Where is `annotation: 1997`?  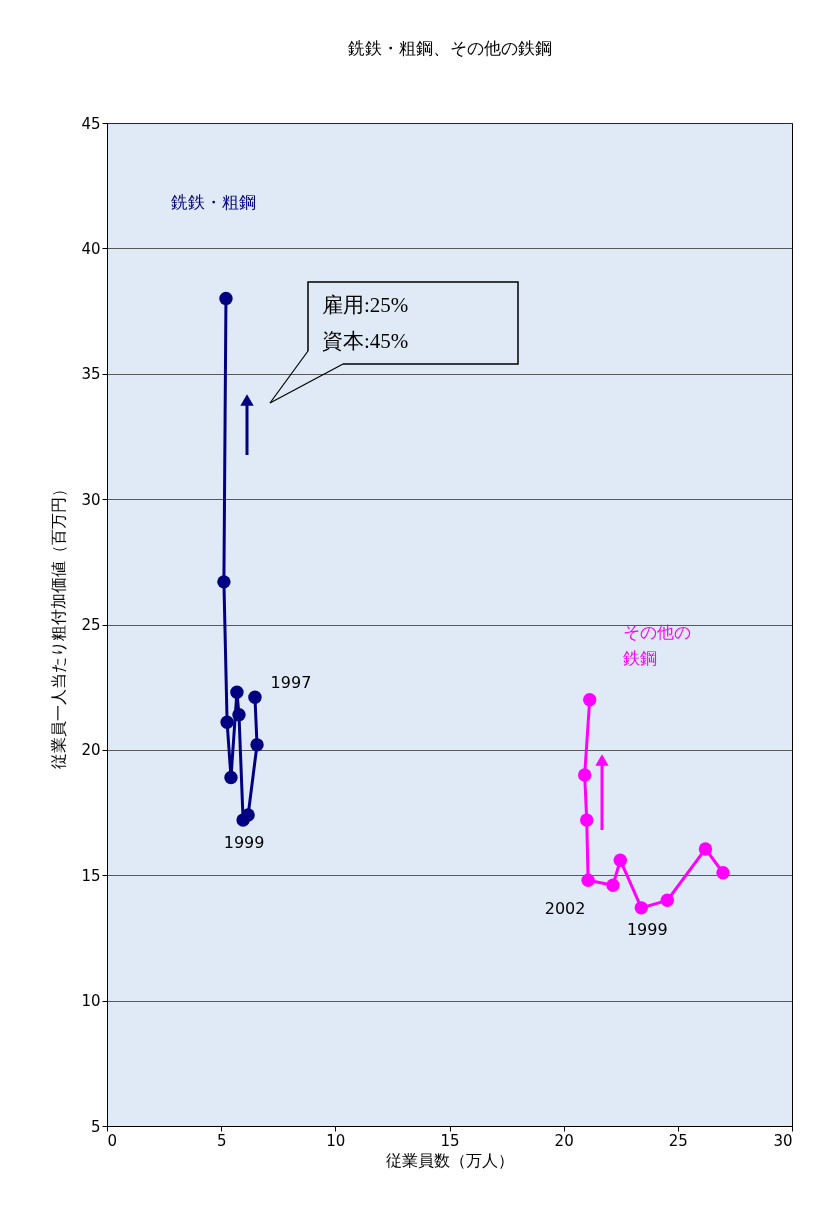 annotation: 1997 is located at coordinates (291, 683).